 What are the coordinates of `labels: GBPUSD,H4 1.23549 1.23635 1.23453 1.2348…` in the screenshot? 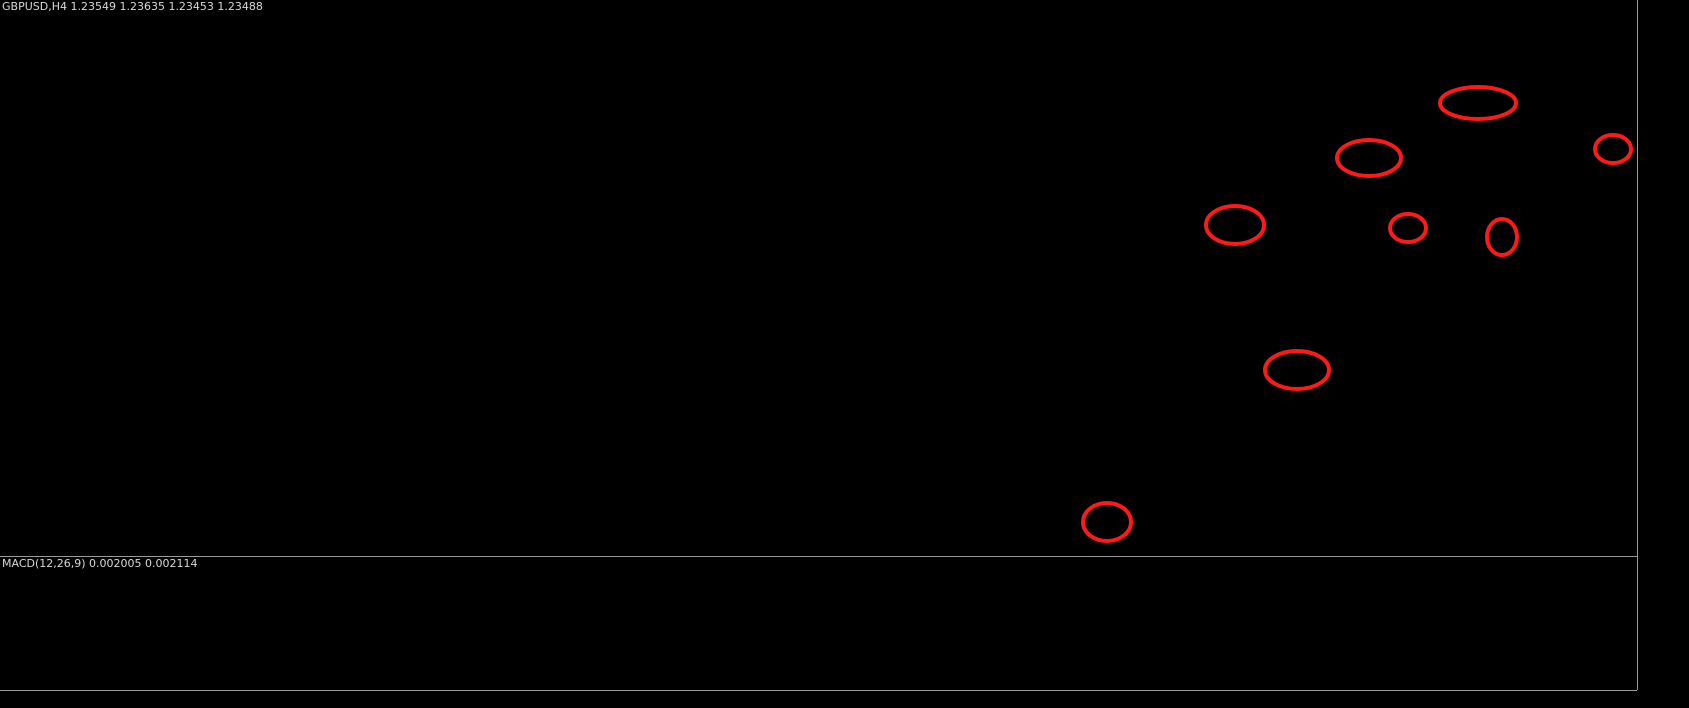 It's located at (132, 285).